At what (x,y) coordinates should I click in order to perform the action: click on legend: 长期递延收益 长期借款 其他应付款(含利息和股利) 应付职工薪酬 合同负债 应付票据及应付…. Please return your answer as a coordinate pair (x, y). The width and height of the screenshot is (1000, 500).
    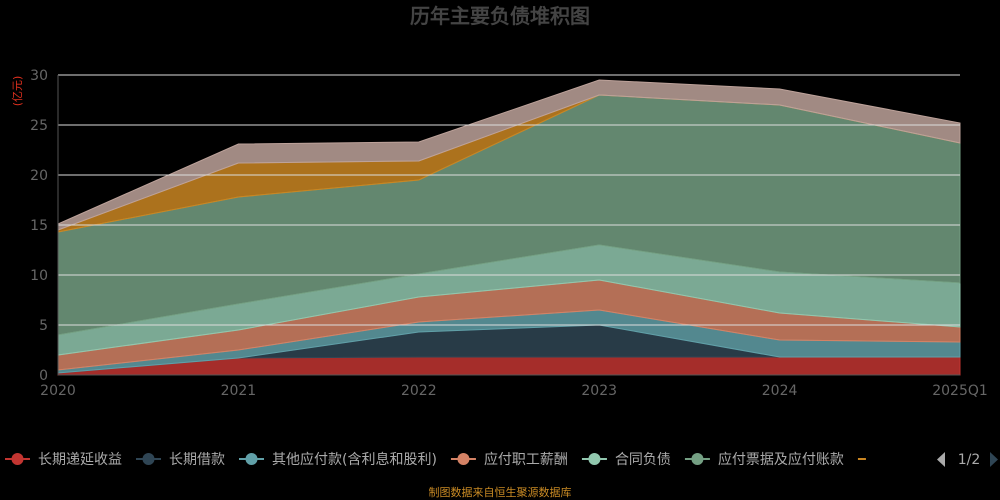
    Looking at the image, I should click on (435, 459).